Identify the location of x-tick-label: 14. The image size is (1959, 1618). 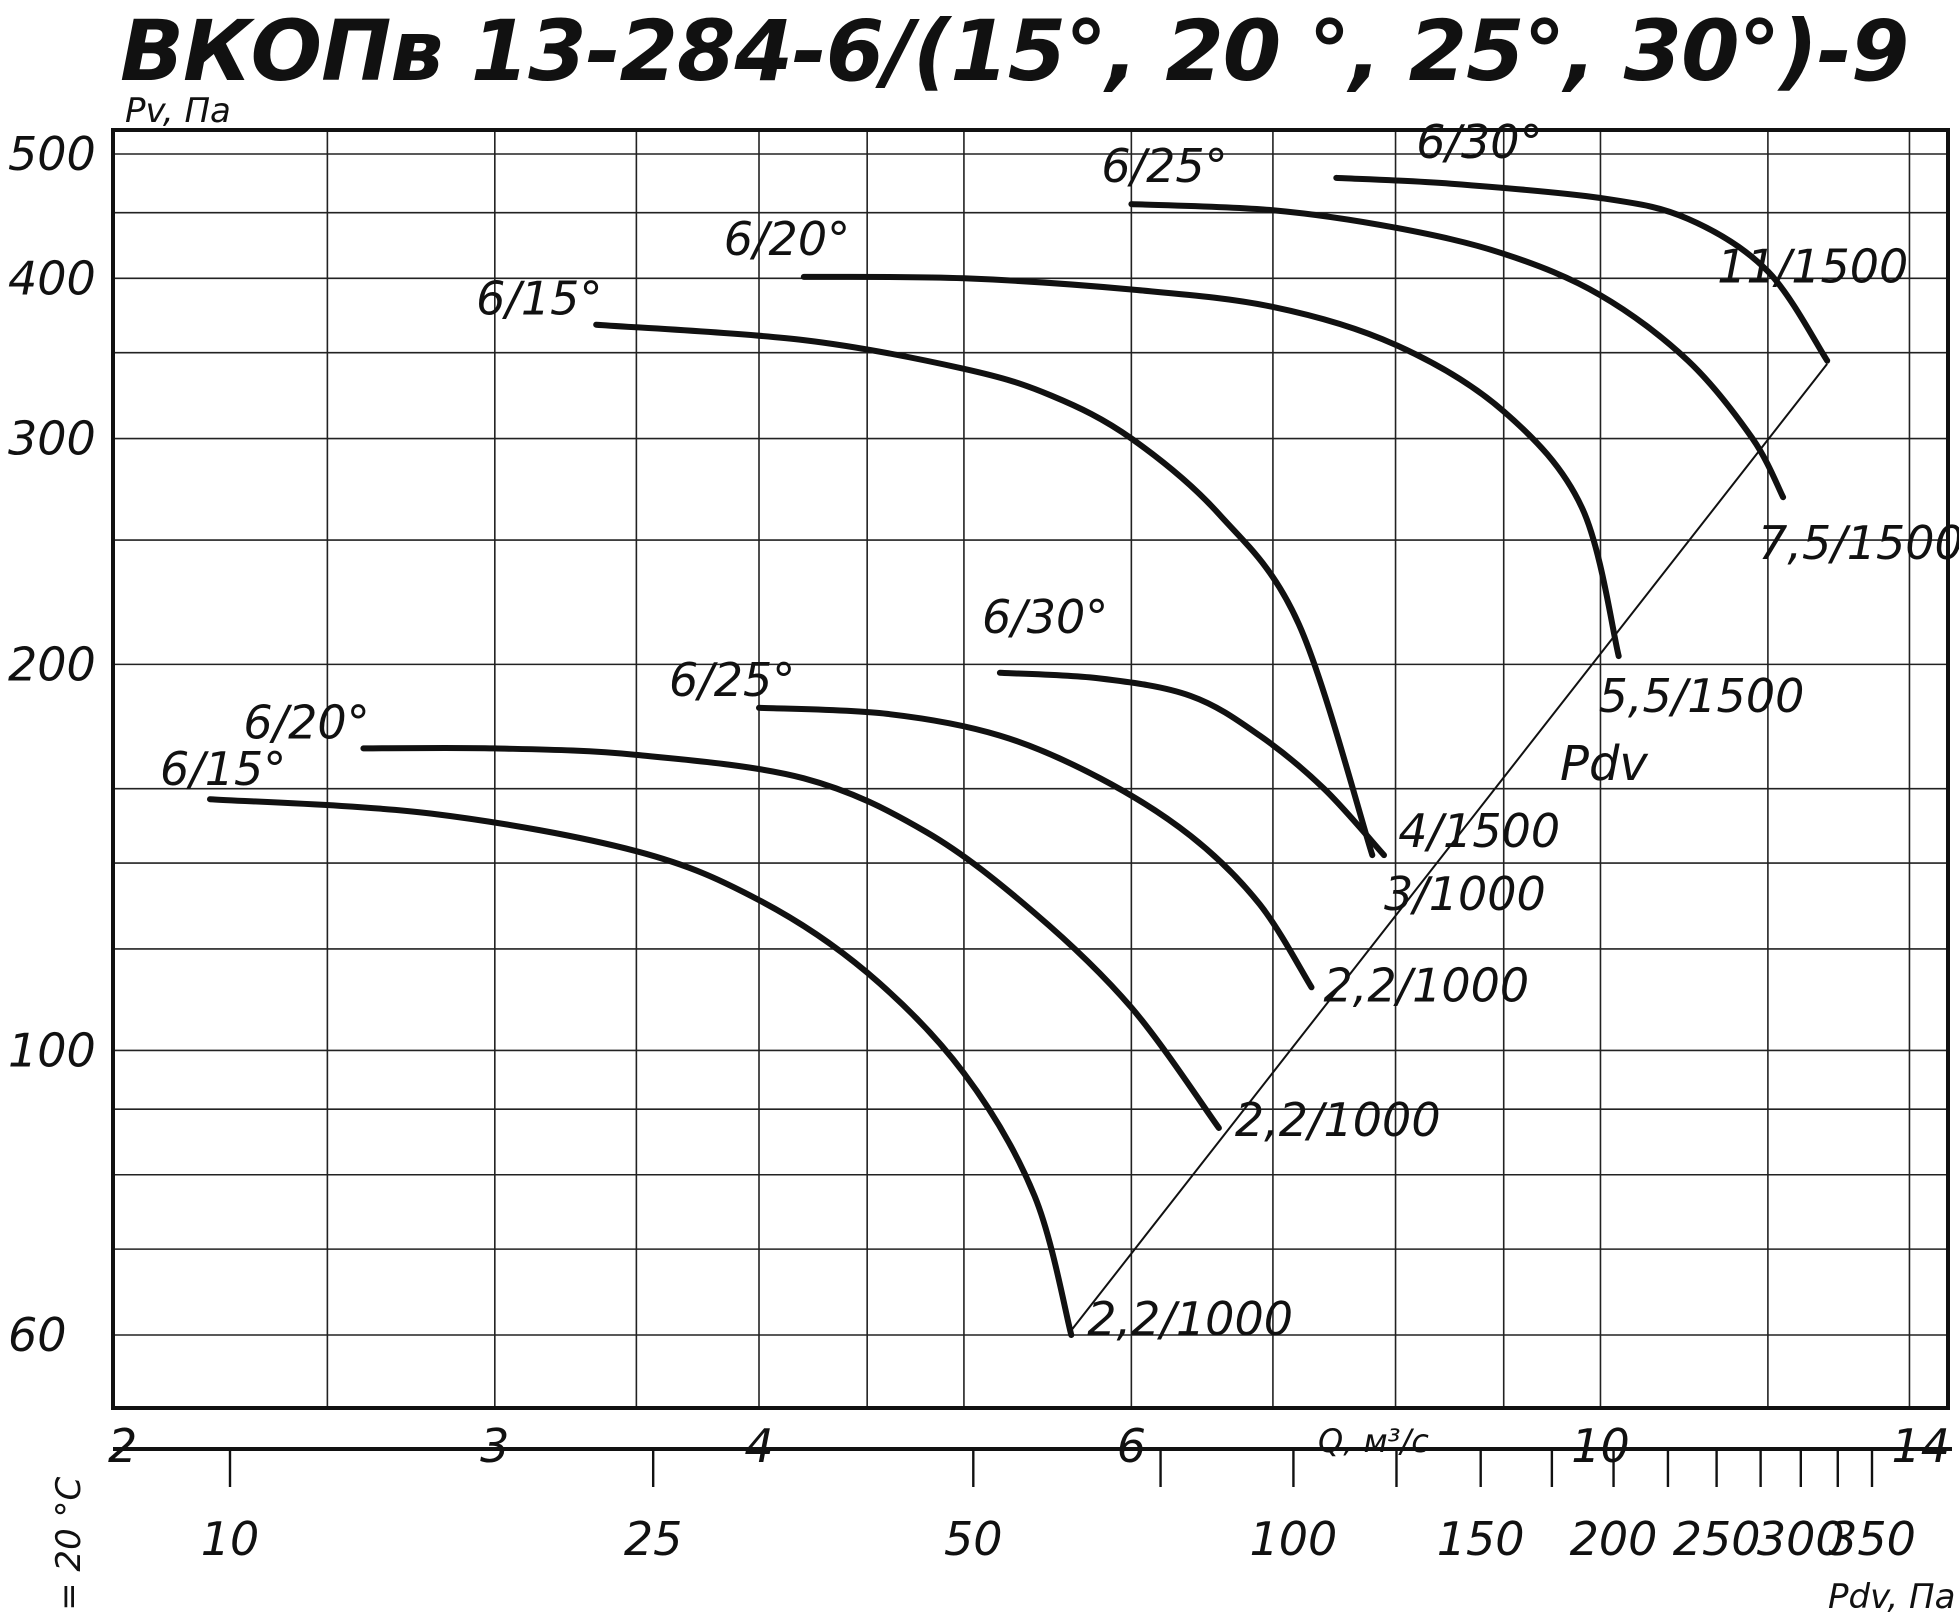
(1920, 1446).